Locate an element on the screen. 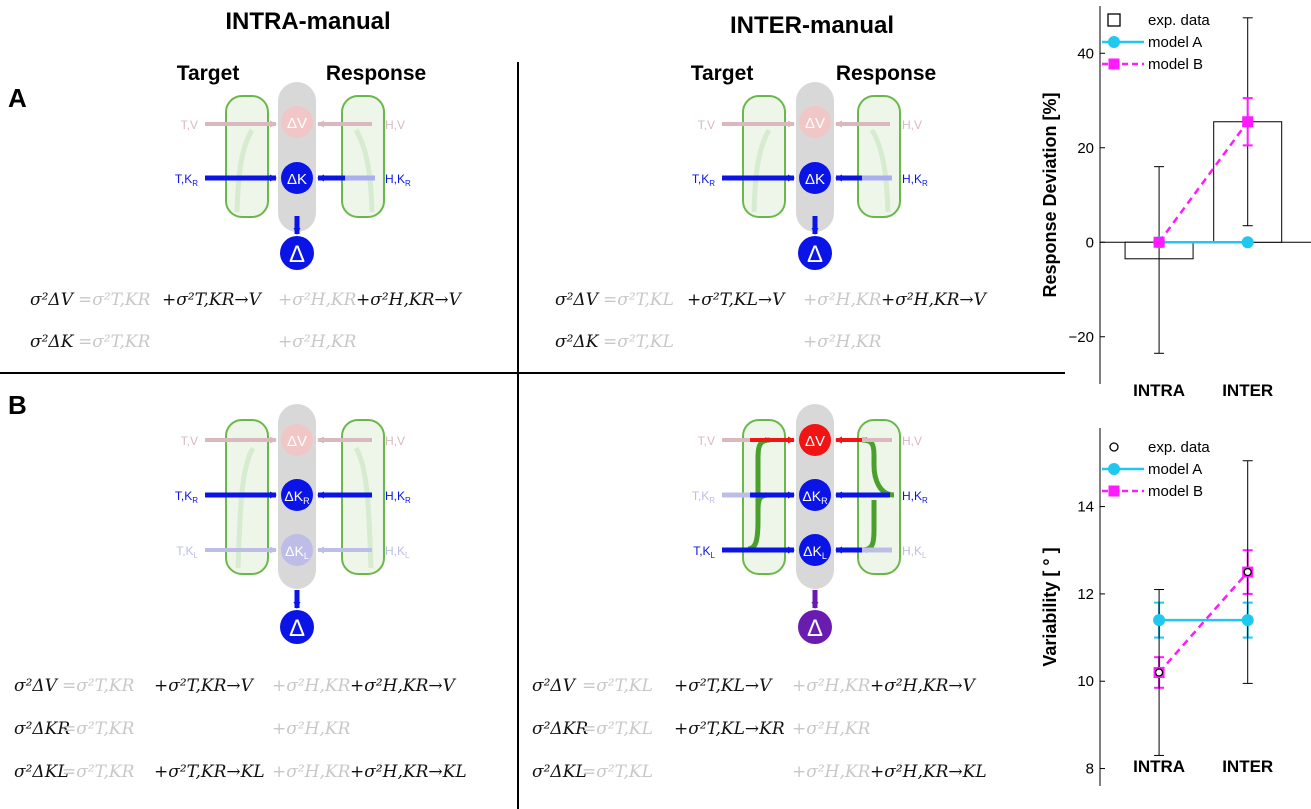  input-tkl-label: T,KL is located at coordinates (187, 552).